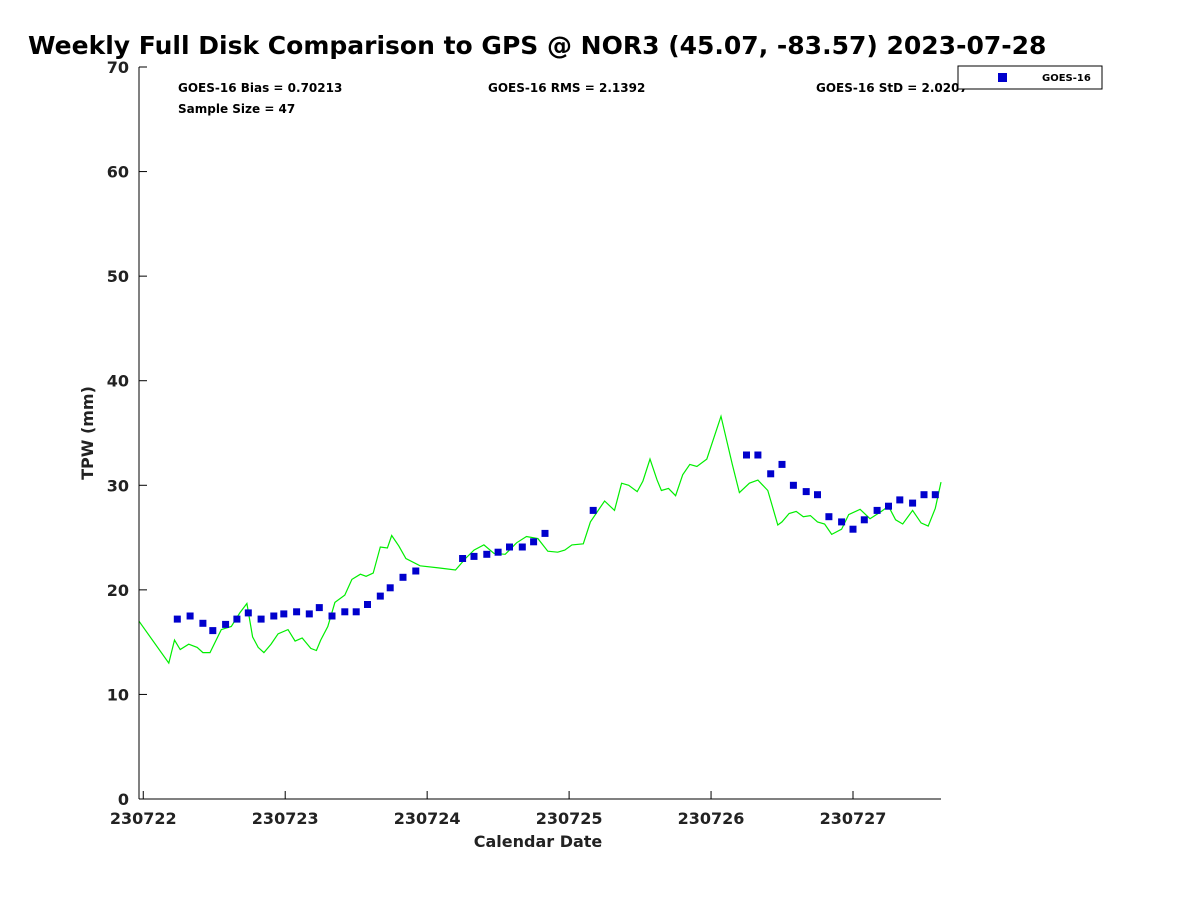 The image size is (1200, 900). I want to click on legend-box, so click(1030, 77).